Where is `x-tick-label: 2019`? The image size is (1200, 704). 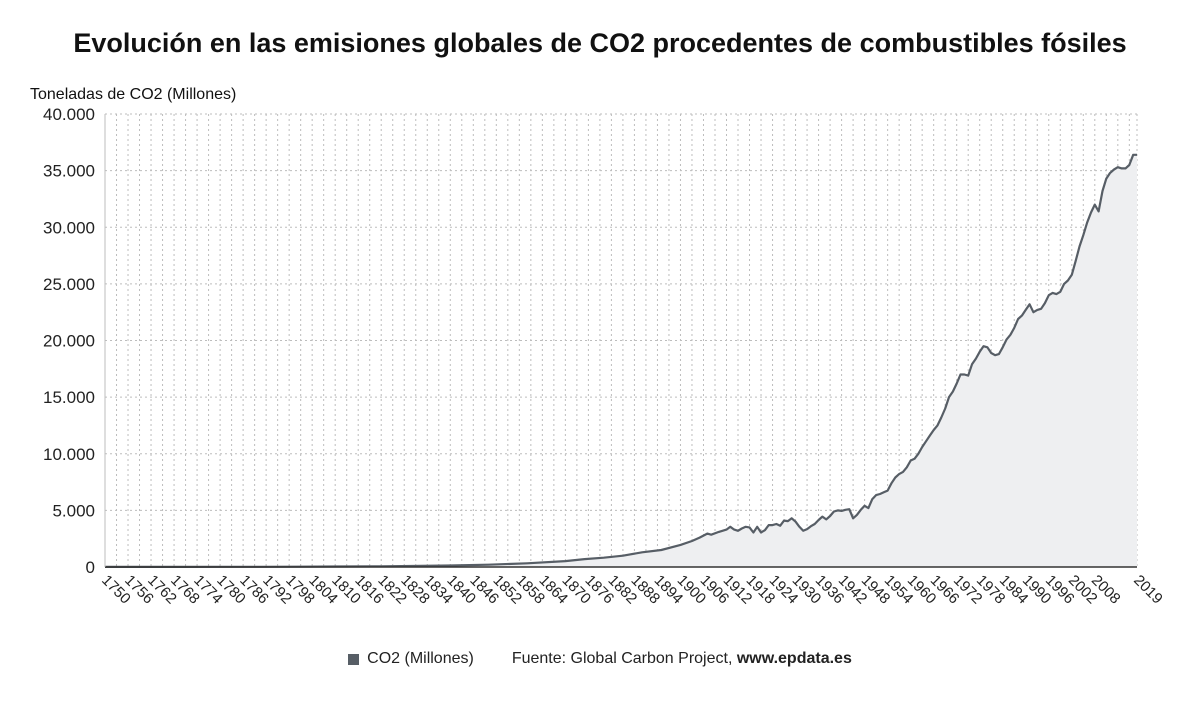 x-tick-label: 2019 is located at coordinates (1148, 590).